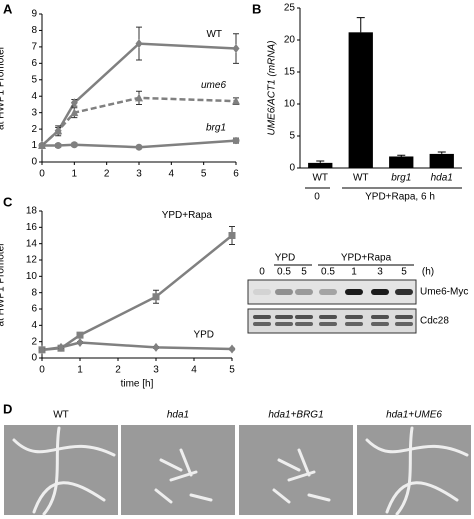 The width and height of the screenshot is (474, 519). Describe the element at coordinates (3, 284) in the screenshot. I see `y-axis-label: at HWP1 Promoter` at that location.